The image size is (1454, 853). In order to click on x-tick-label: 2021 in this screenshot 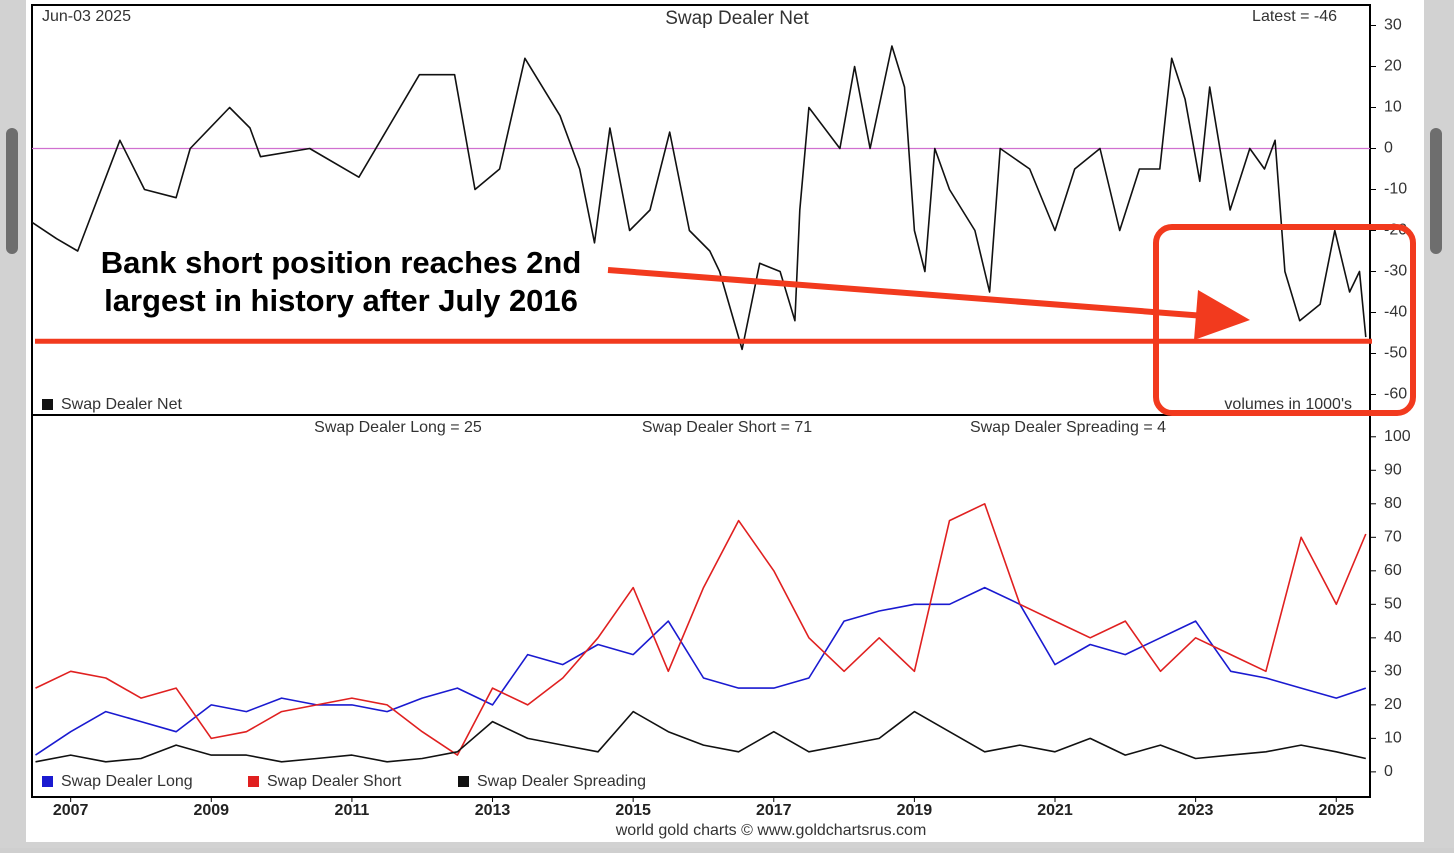, I will do `click(1055, 810)`.